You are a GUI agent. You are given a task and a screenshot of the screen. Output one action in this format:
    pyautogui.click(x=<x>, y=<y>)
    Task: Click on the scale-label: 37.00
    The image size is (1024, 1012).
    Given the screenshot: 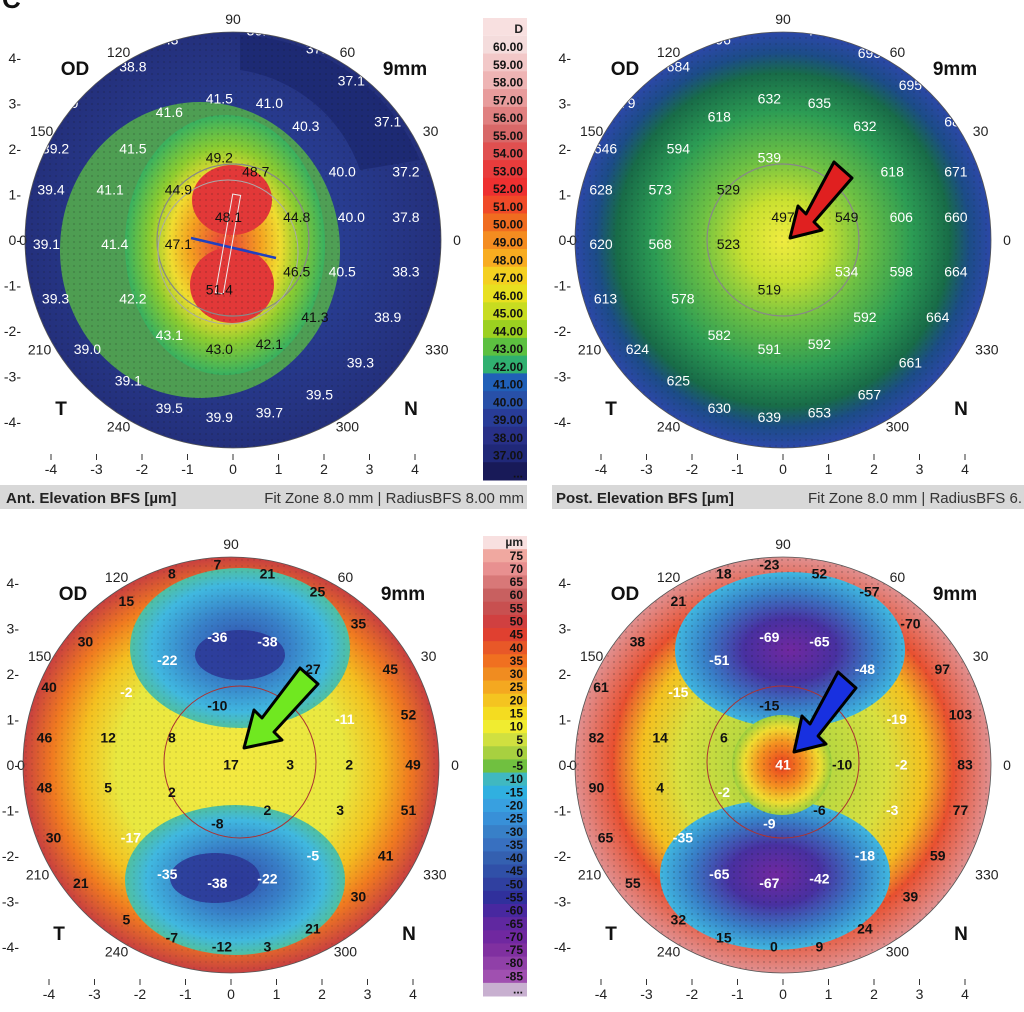 What is the action you would take?
    pyautogui.click(x=508, y=456)
    